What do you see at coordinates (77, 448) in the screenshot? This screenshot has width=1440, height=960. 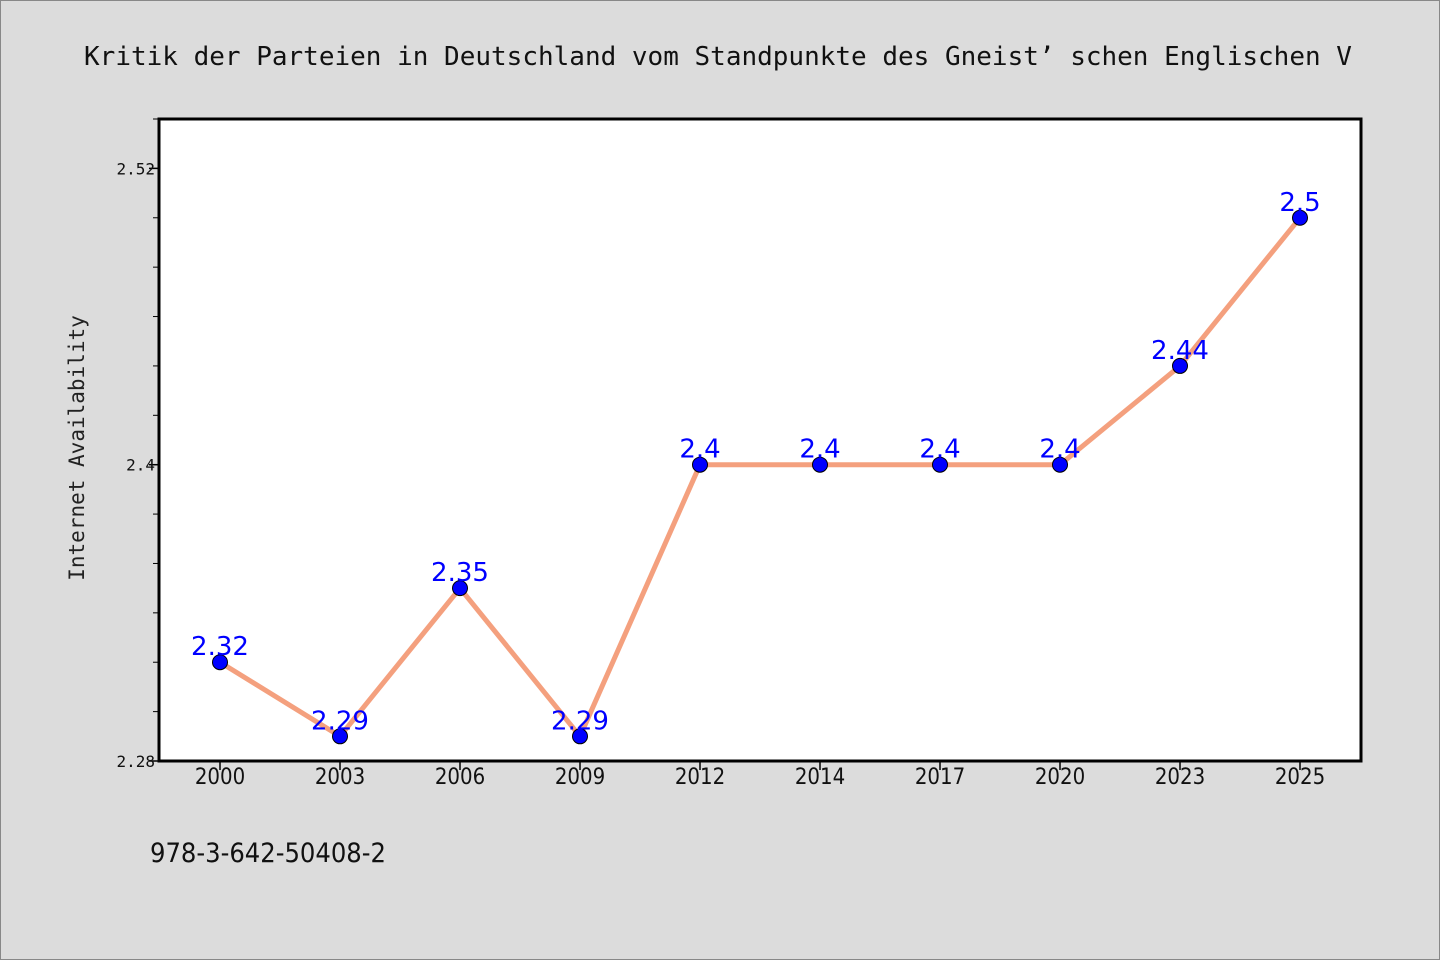 I see `y-axis-label: Internet Availability` at bounding box center [77, 448].